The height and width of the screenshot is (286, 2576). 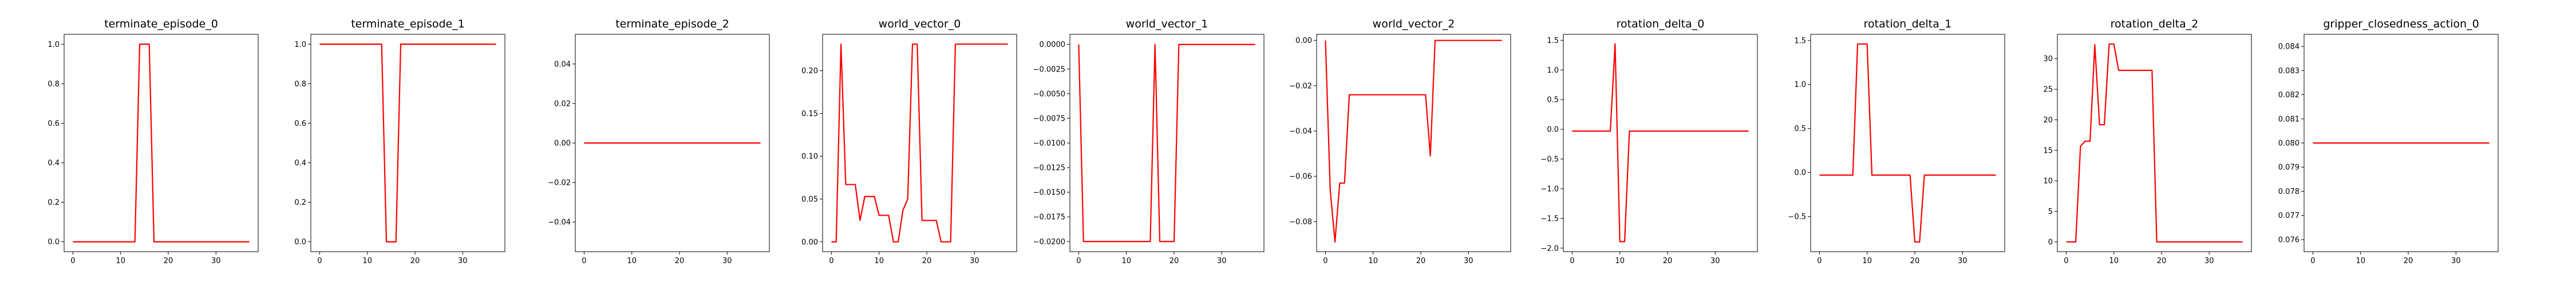 I want to click on subplot-title: gripper_closedness_action_0, so click(x=2401, y=24).